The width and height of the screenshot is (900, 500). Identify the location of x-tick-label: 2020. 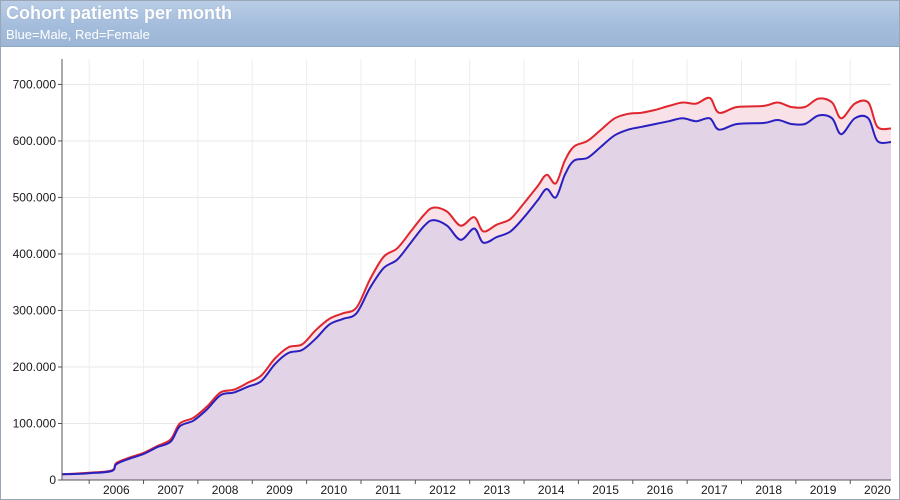
(877, 490).